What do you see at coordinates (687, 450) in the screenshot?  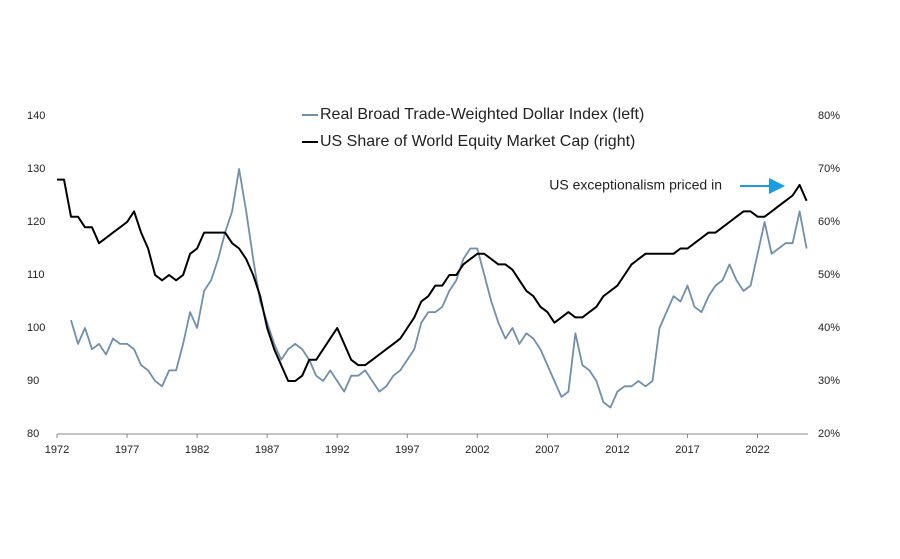 I see `x-tick-label: 2017` at bounding box center [687, 450].